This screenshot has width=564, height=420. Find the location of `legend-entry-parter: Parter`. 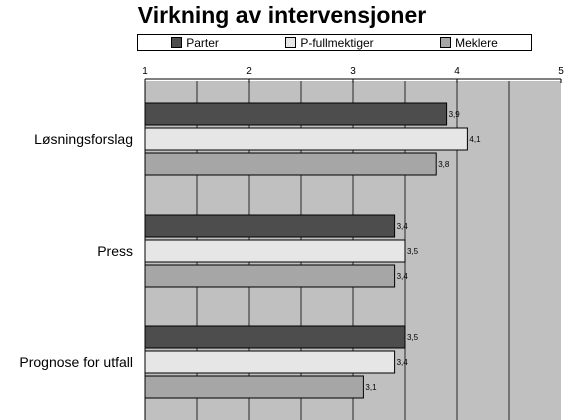

legend-entry-parter: Parter is located at coordinates (195, 43).